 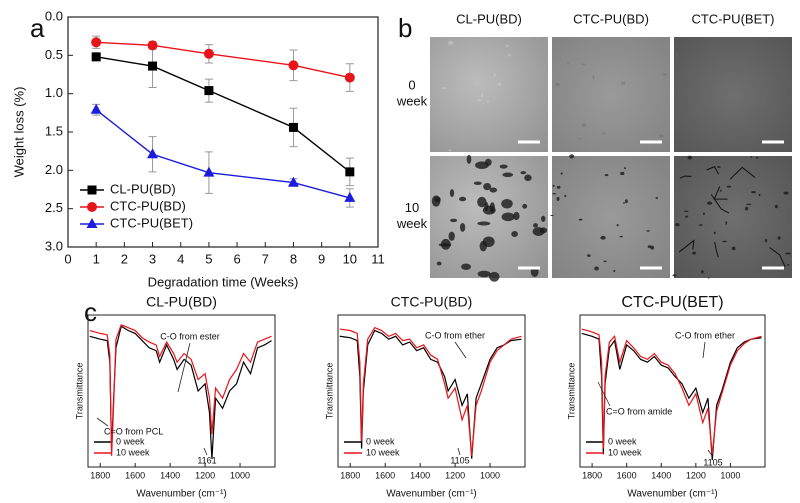 I want to click on y-axis-label: Transmittance, so click(x=571, y=391).